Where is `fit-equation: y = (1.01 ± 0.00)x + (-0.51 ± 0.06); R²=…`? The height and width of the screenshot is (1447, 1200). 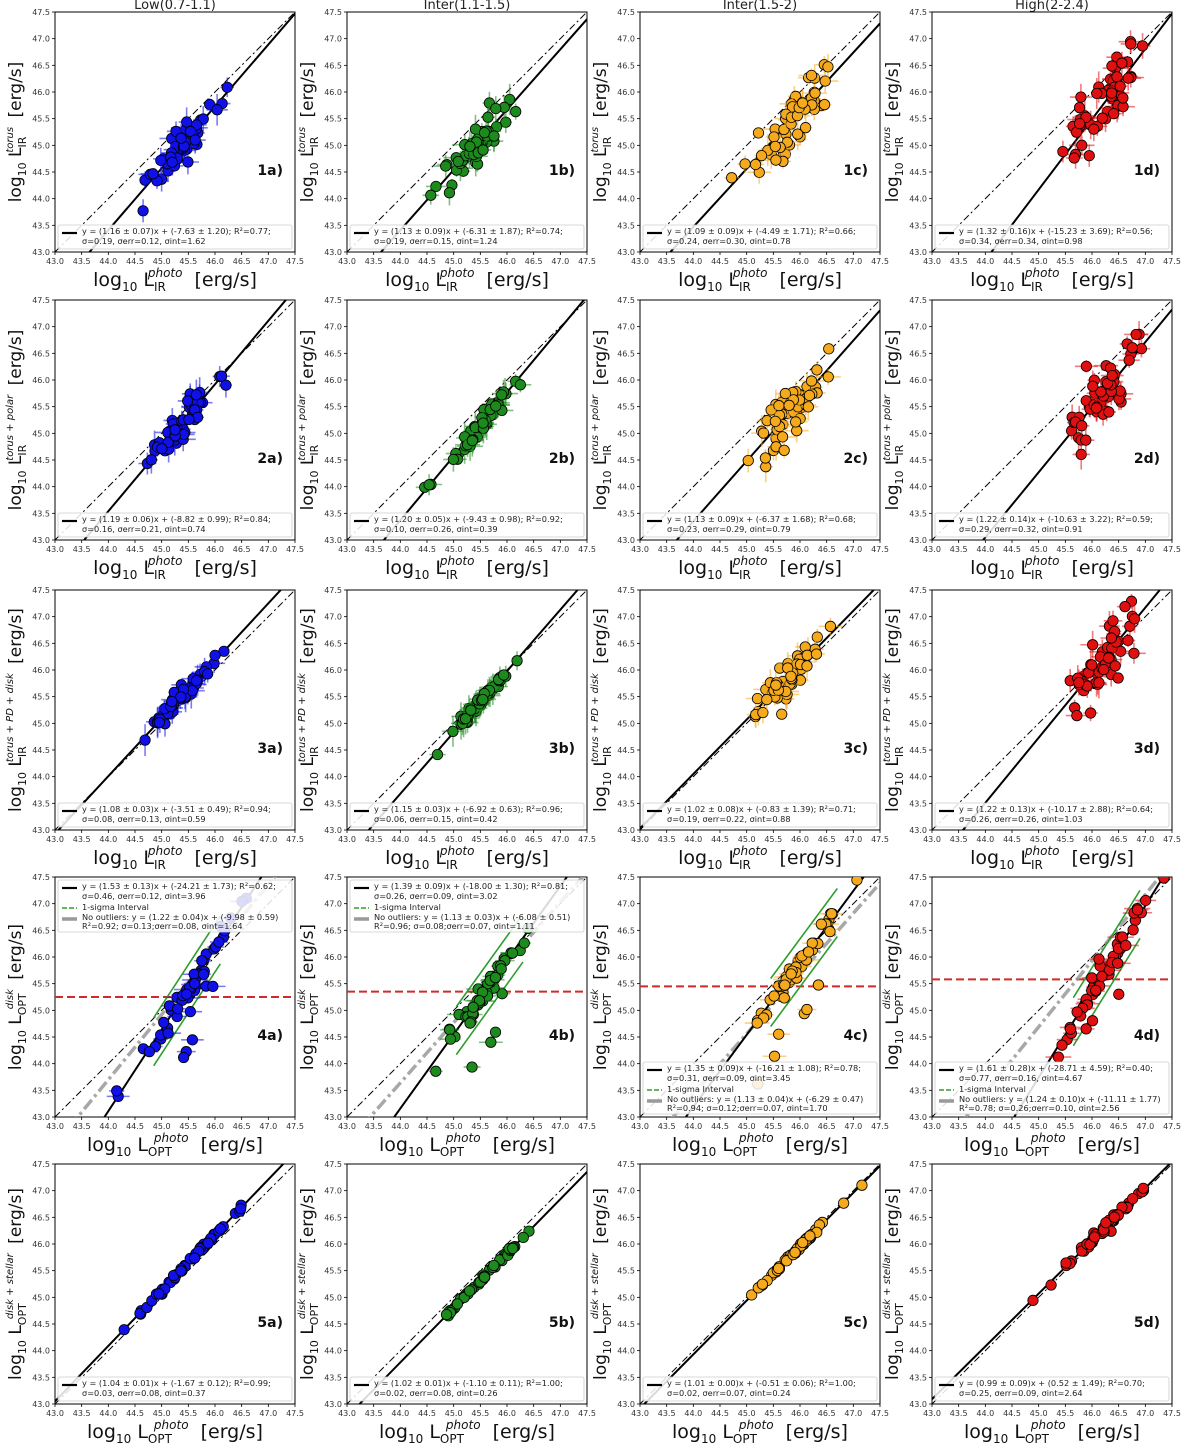
fit-equation: y = (1.01 ± 0.00)x + (-0.51 ± 0.06); R²=… is located at coordinates (761, 1383).